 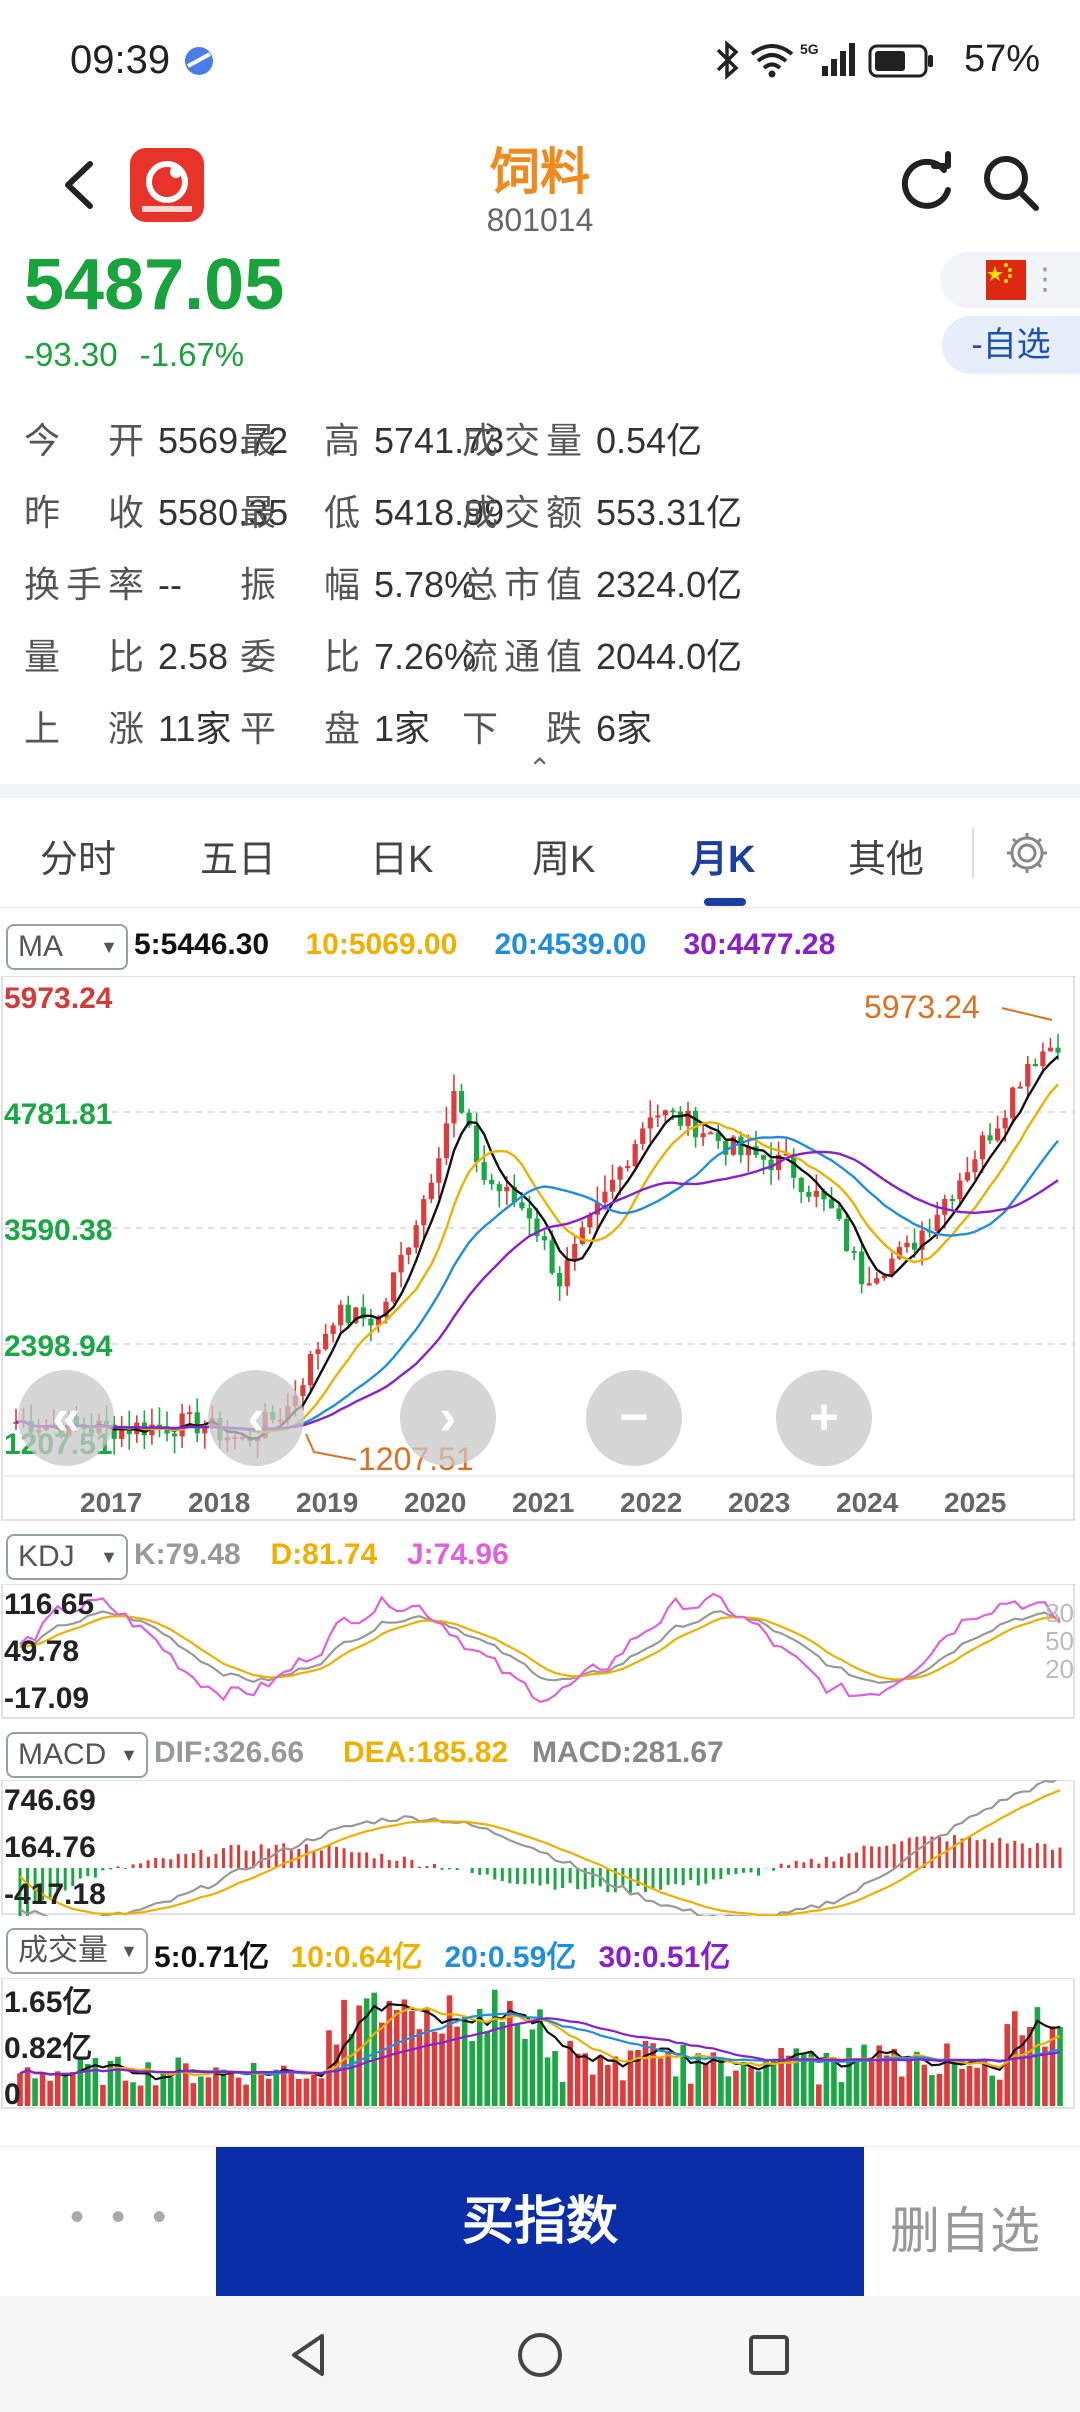 What do you see at coordinates (634, 1418) in the screenshot?
I see `zoom-out-button: −` at bounding box center [634, 1418].